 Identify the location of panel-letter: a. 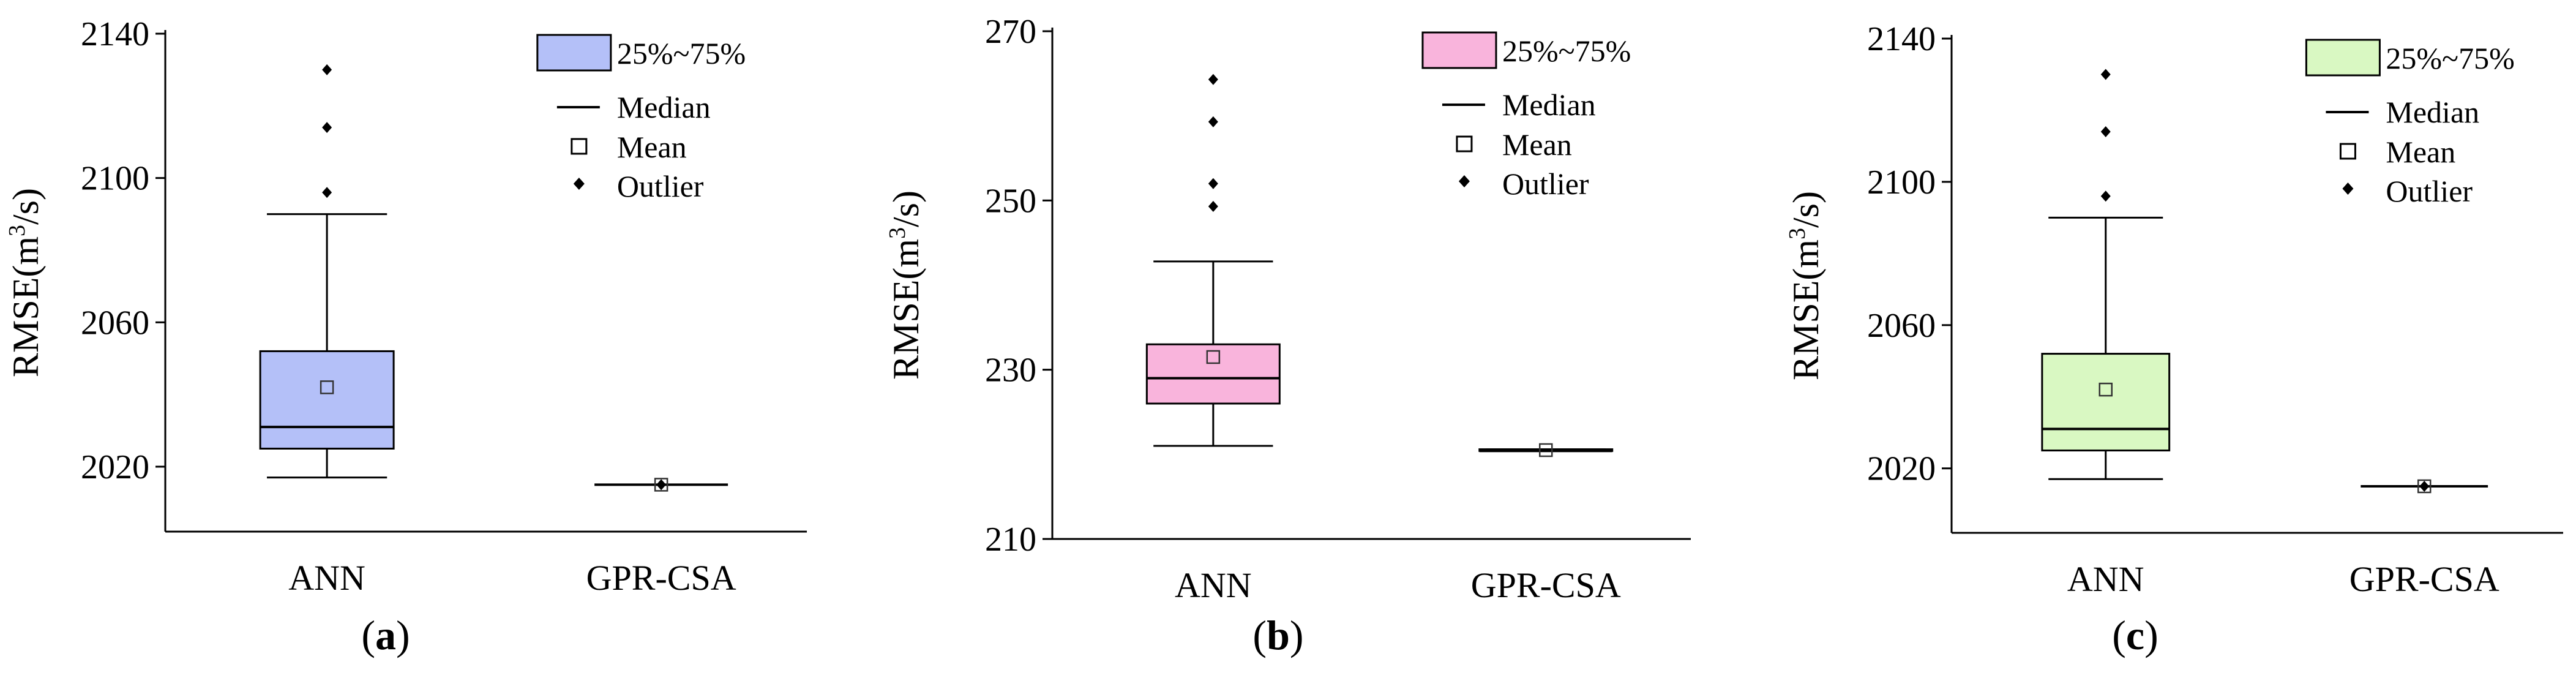
(386, 635).